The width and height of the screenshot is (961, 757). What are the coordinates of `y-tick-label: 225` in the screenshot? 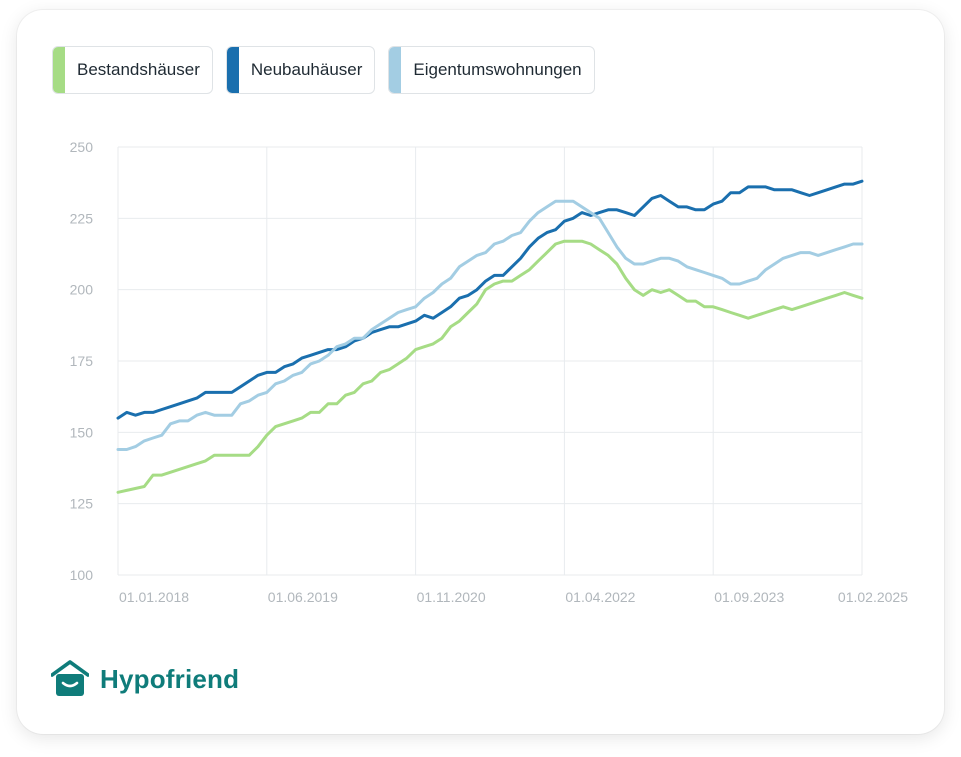 It's located at (82, 218).